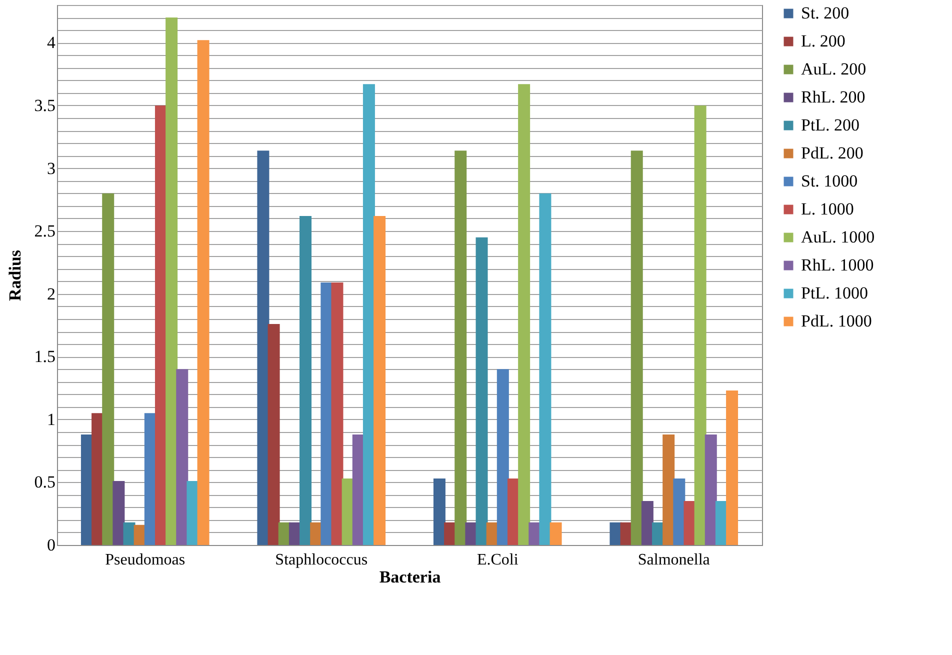 This screenshot has height=655, width=952. I want to click on legend-label: PtL. 1000, so click(834, 293).